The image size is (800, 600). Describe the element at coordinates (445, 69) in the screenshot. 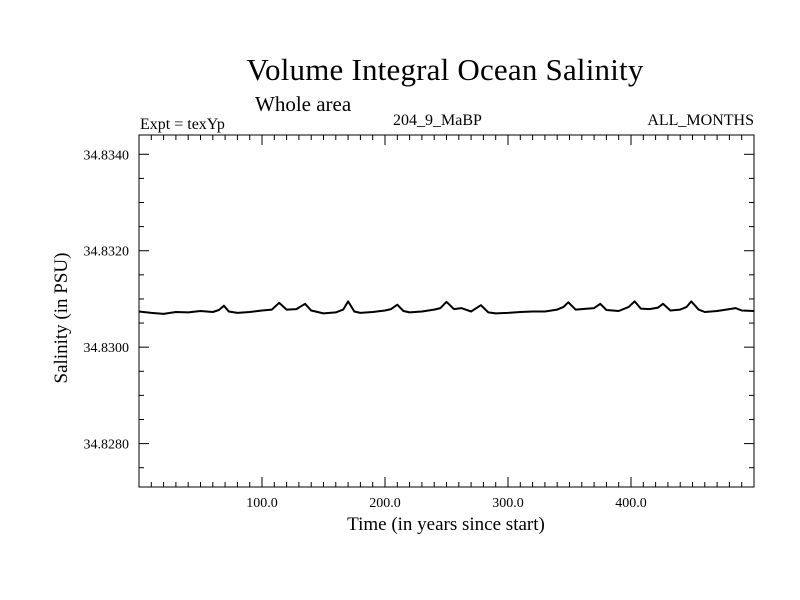

I see `chart-title: Volume Integral Ocean Salinity` at that location.